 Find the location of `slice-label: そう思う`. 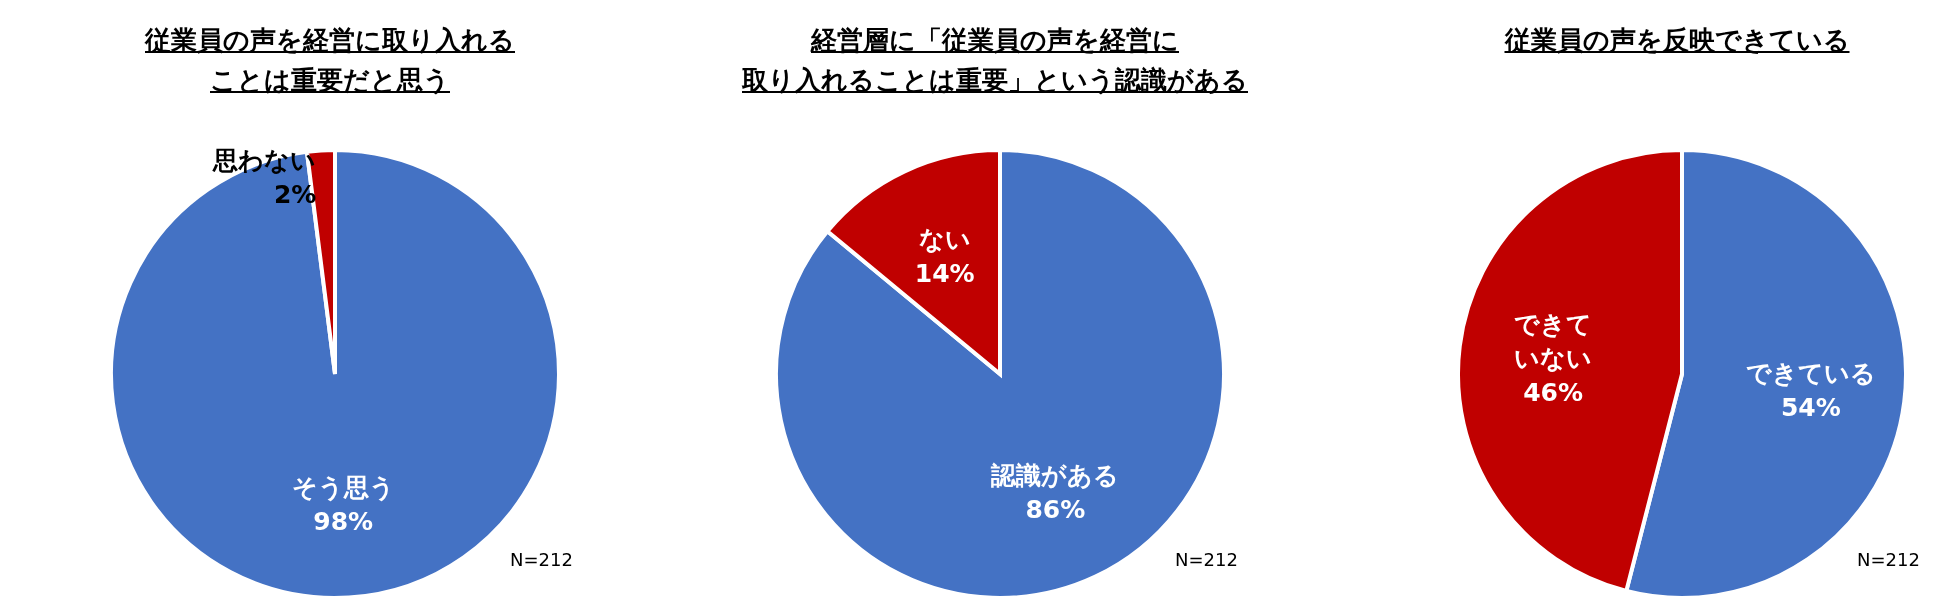

slice-label: そう思う is located at coordinates (343, 487).